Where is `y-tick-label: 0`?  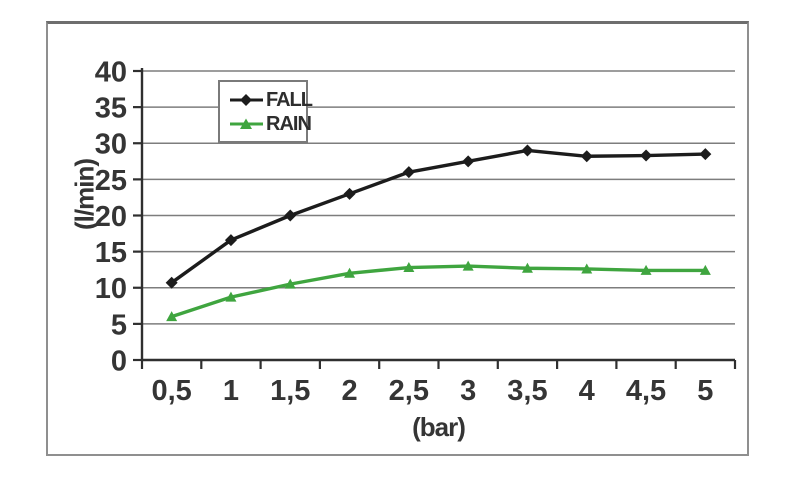 y-tick-label: 0 is located at coordinates (119, 361).